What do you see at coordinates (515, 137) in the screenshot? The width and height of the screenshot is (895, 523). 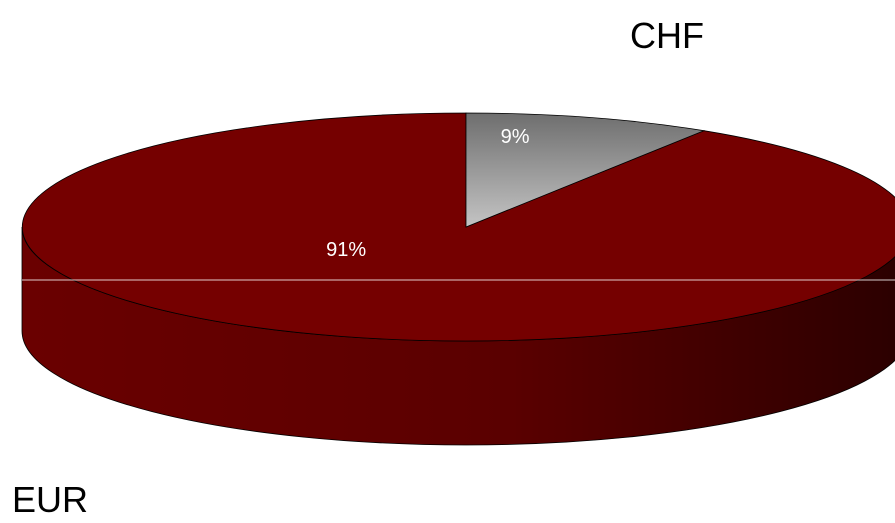 I see `data-label-chf: 9%` at bounding box center [515, 137].